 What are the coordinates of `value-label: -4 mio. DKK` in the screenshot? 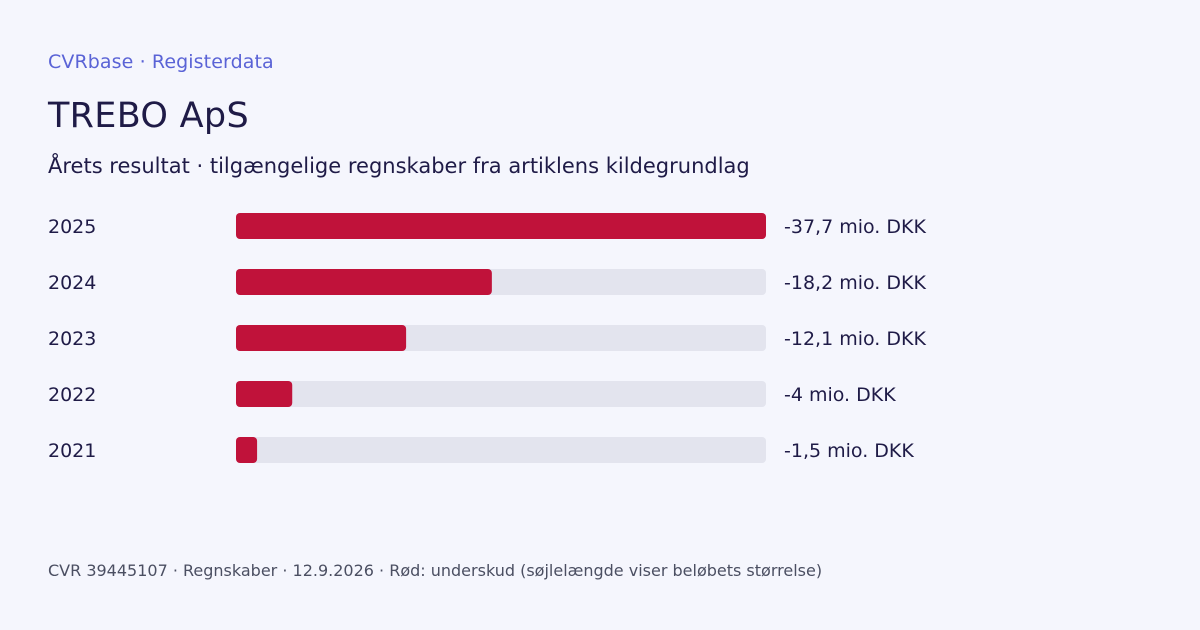 It's located at (840, 395).